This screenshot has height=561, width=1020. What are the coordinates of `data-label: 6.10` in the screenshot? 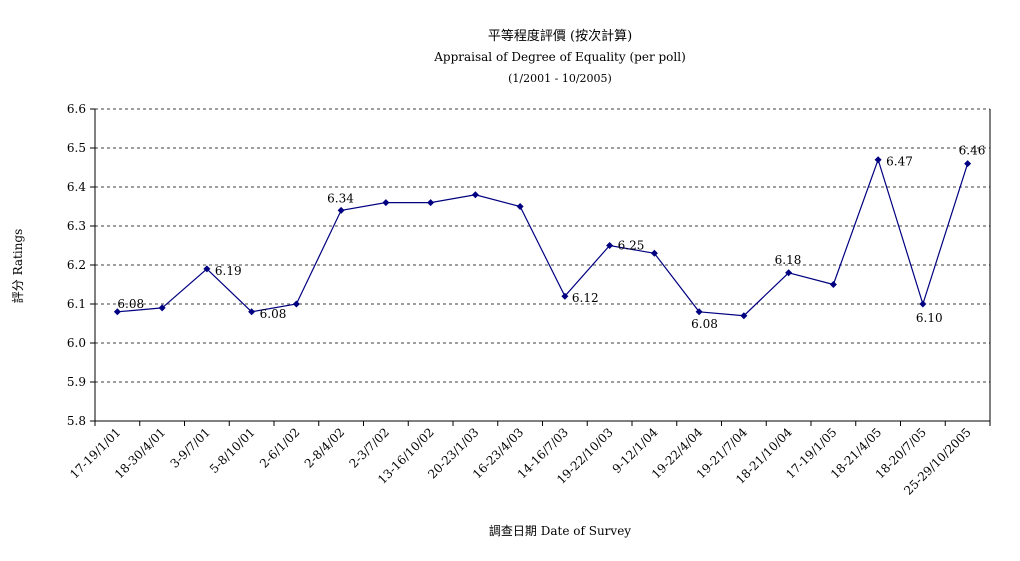 It's located at (929, 318).